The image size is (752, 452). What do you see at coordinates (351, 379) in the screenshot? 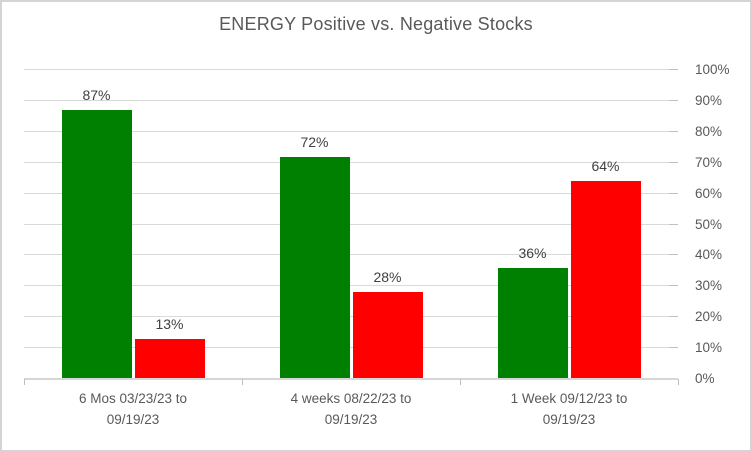
I see `x-axis-line` at bounding box center [351, 379].